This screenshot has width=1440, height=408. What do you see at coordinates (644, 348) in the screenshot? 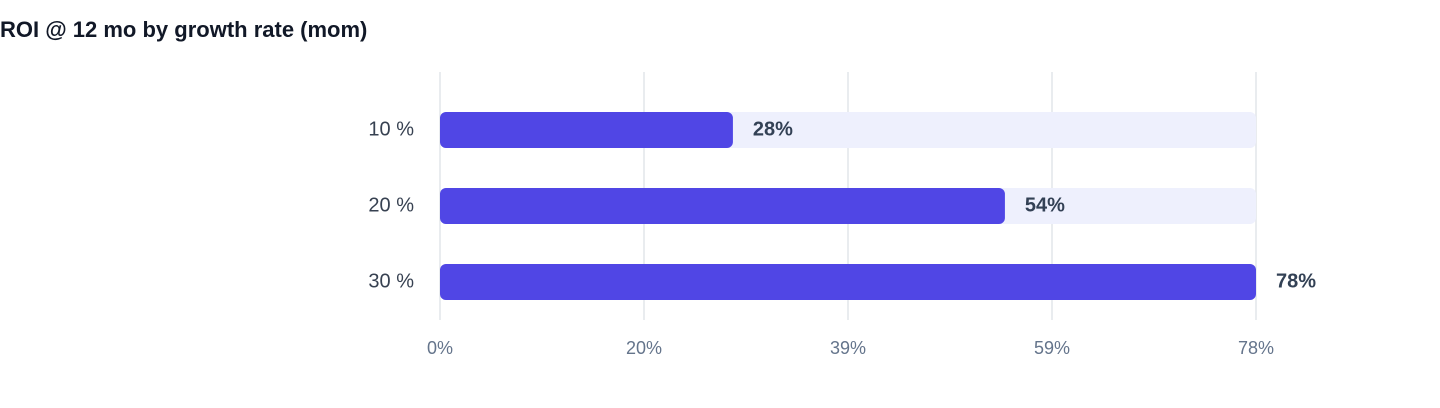
I see `x-tick-label: 20%` at bounding box center [644, 348].